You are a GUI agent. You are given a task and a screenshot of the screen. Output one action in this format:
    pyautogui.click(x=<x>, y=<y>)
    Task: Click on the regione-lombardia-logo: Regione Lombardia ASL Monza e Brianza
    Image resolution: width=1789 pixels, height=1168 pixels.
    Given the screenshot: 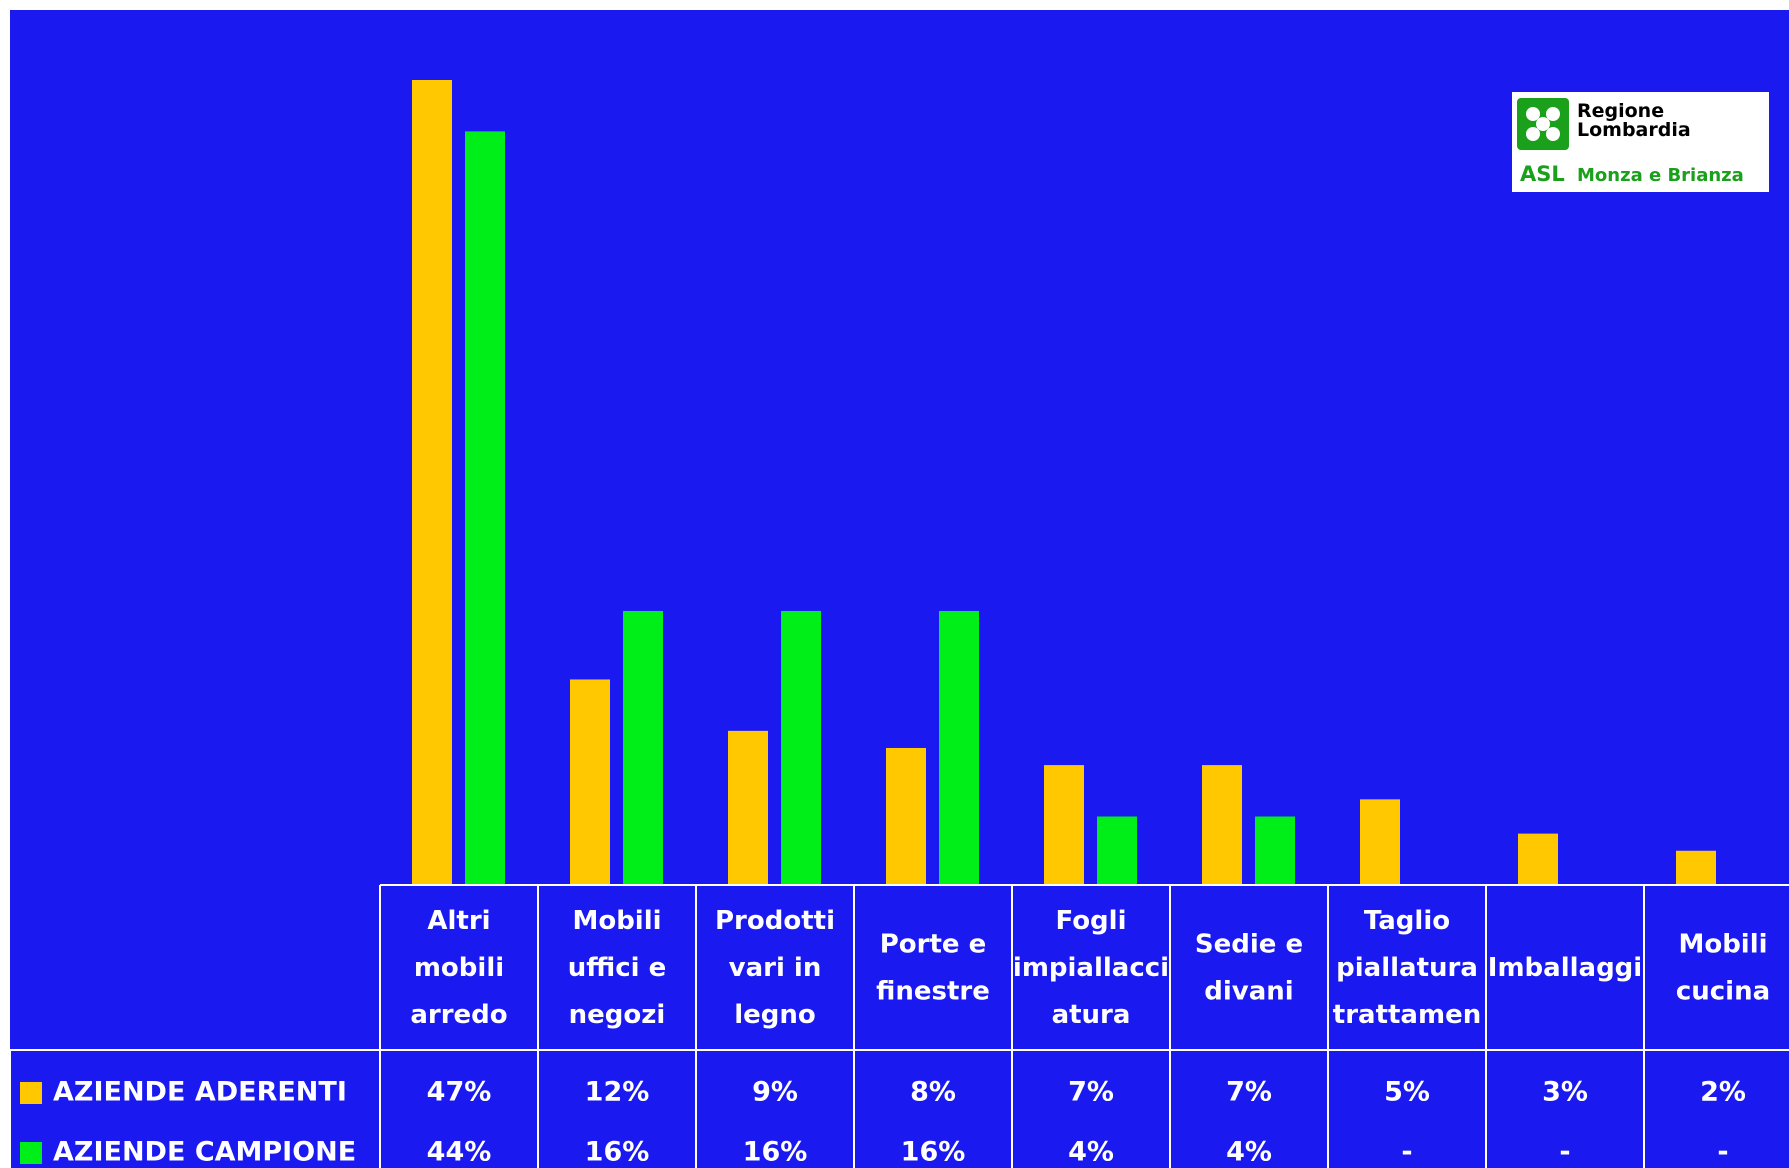 What is the action you would take?
    pyautogui.click(x=1640, y=142)
    